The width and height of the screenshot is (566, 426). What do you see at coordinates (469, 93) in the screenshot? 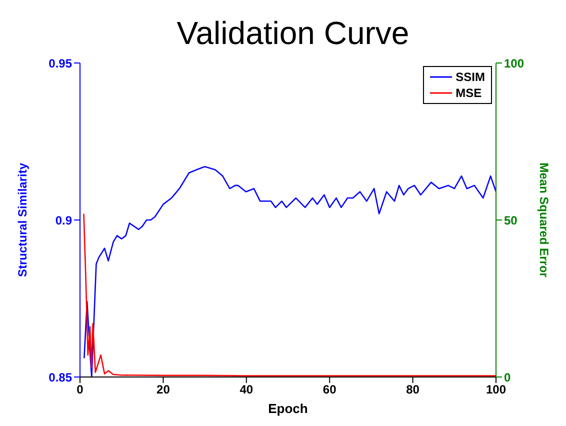
I see `legend-label: MSE` at bounding box center [469, 93].